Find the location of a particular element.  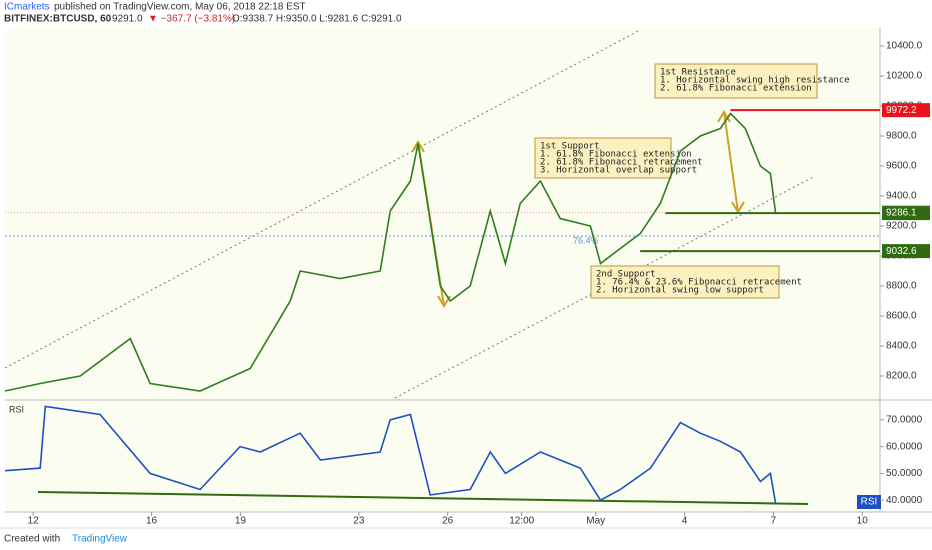

annotation-line: 1st Resistance is located at coordinates (698, 73).